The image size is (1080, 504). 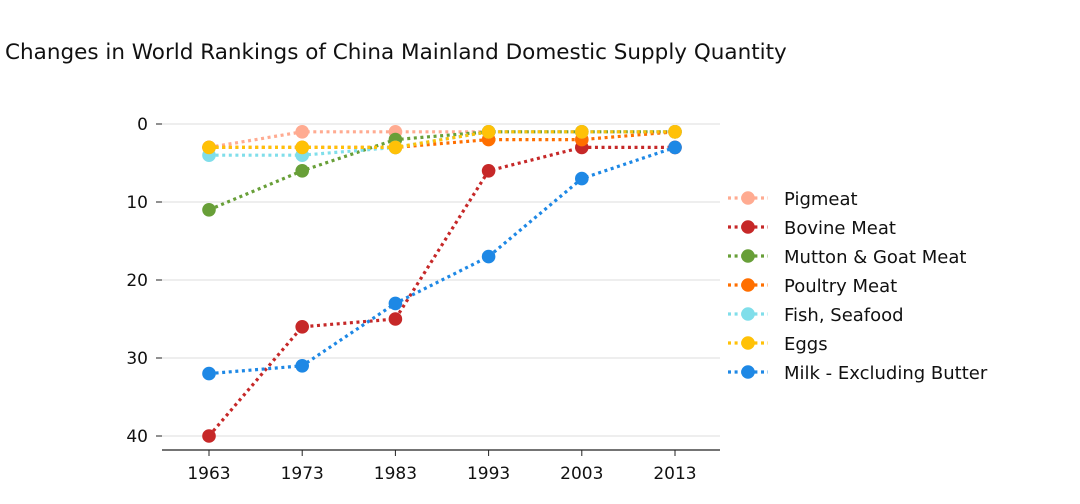 I want to click on legend-label-fish-seafood: Fish, Seafood, so click(x=844, y=315).